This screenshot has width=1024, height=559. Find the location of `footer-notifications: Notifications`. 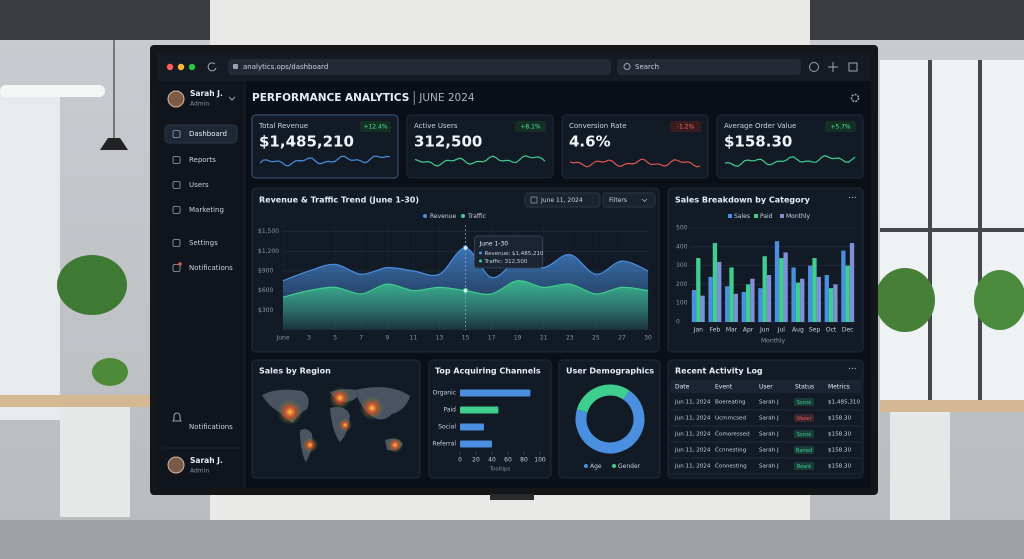

footer-notifications: Notifications is located at coordinates (211, 427).